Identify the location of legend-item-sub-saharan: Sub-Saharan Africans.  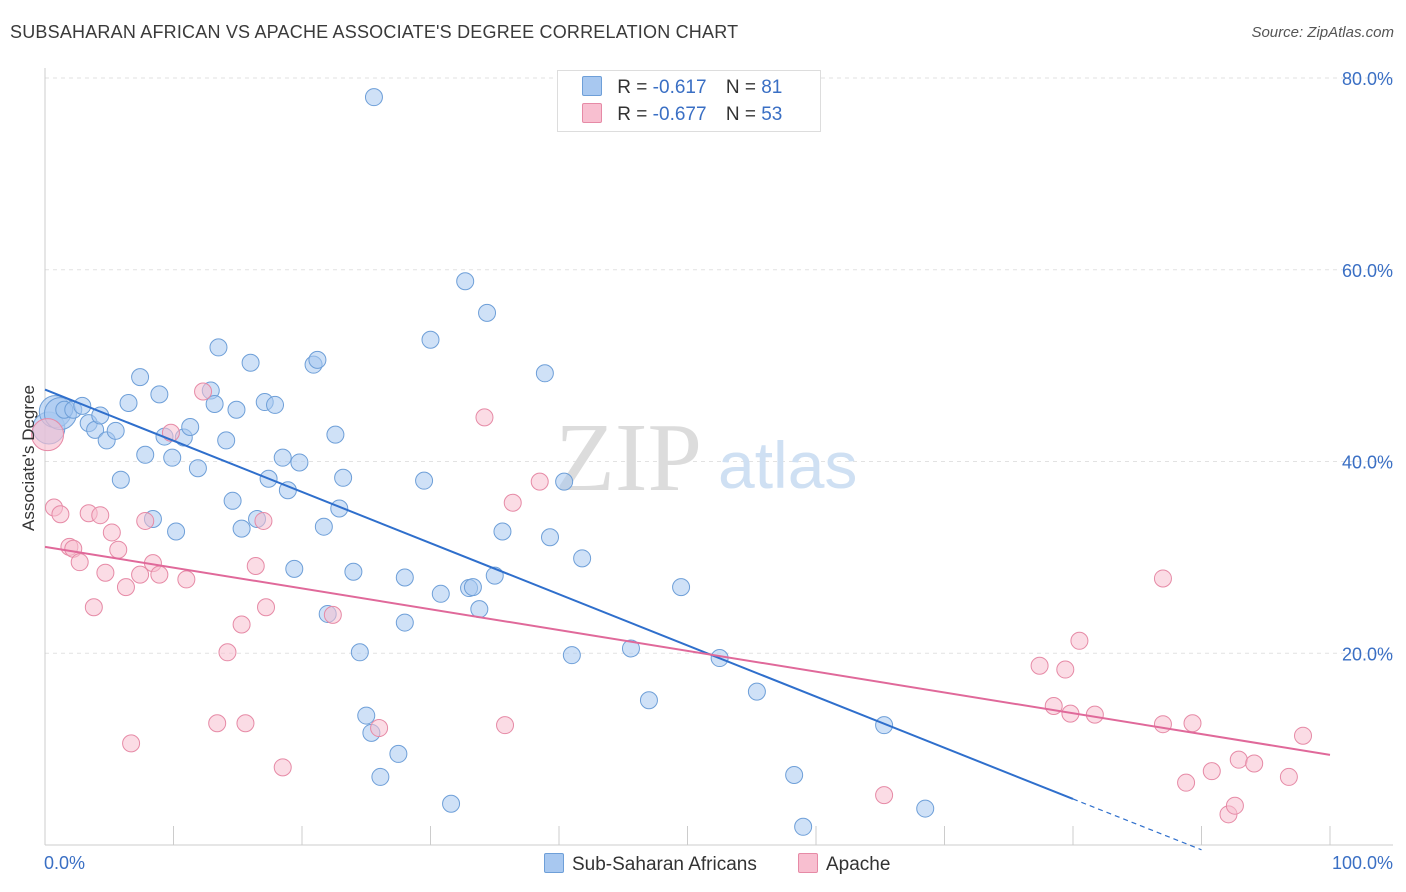
(650, 864).